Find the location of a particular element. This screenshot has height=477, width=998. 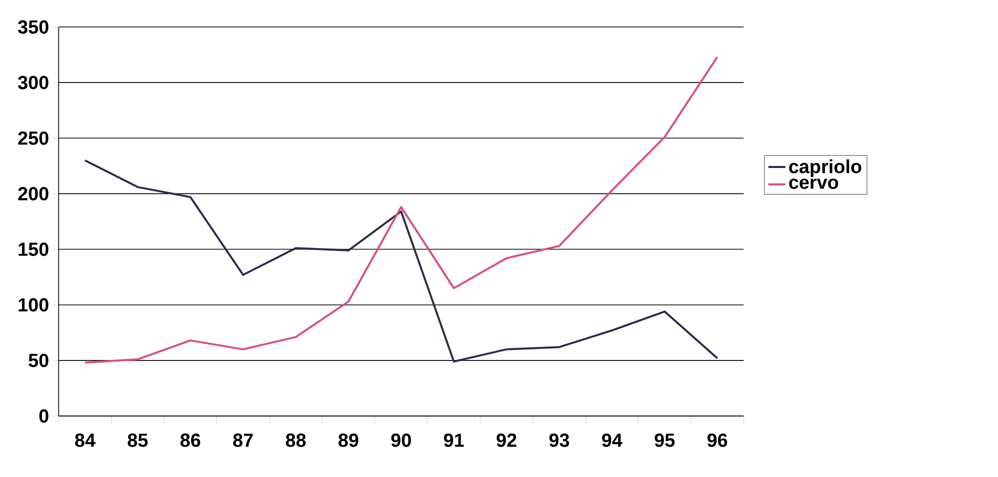

y-tick-label: 350 is located at coordinates (33, 27).